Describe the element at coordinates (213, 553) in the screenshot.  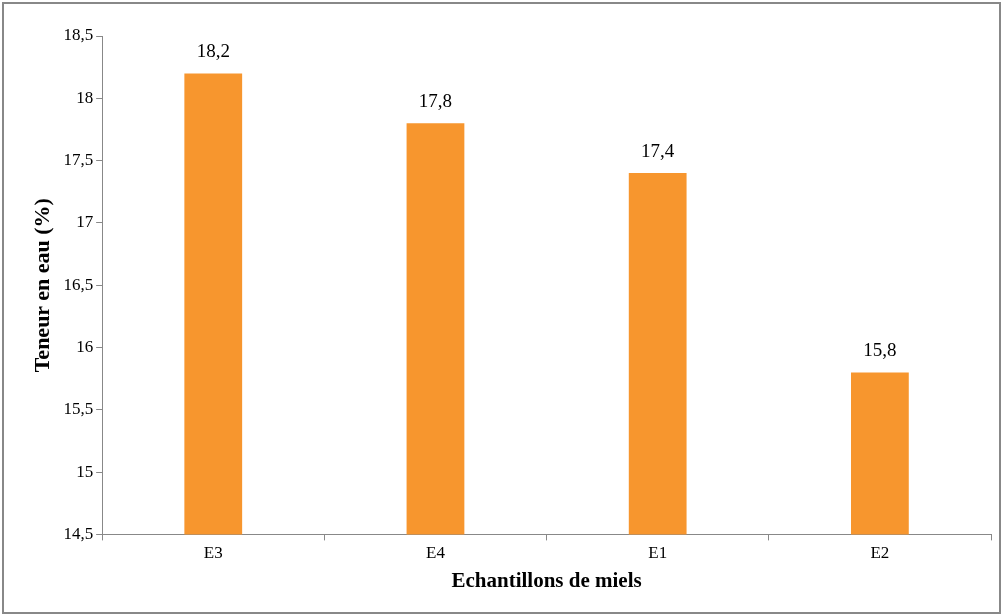
I see `x-tick-label: E3` at that location.